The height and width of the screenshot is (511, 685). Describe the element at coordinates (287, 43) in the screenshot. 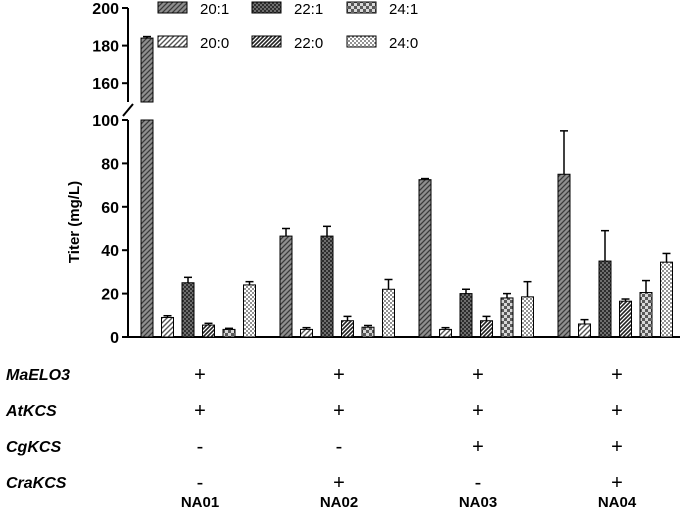

I see `legend-item: 22:0` at that location.